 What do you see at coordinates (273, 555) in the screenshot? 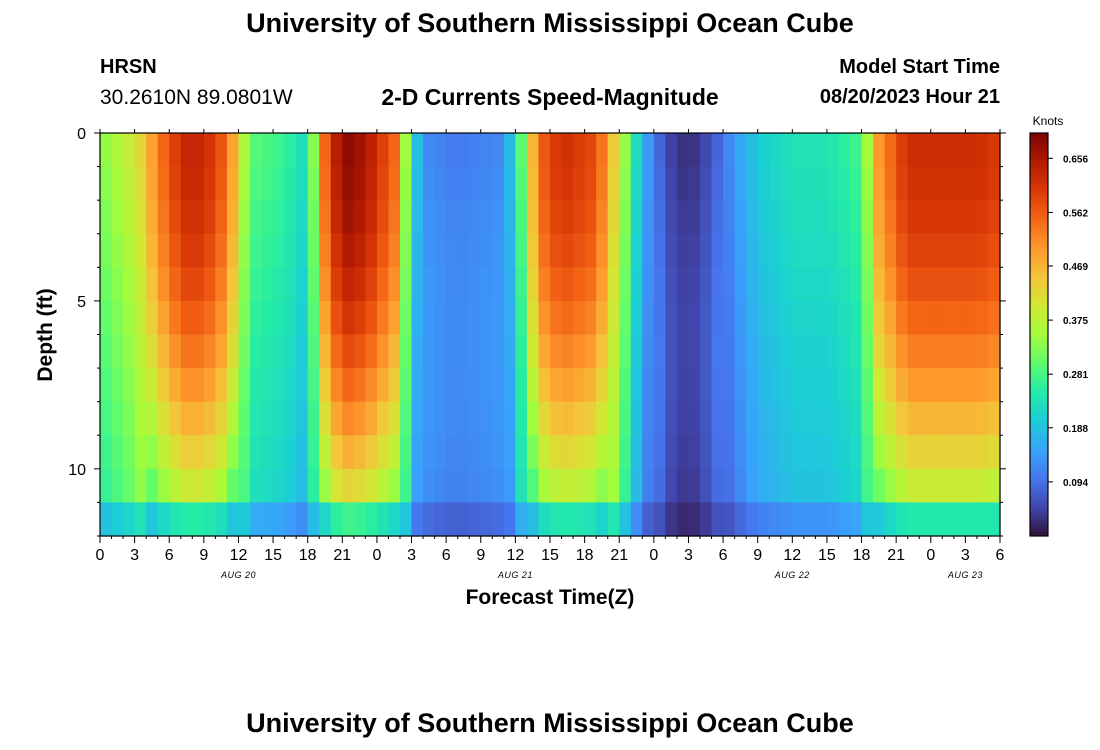
I see `x-tick-label: 15` at bounding box center [273, 555].